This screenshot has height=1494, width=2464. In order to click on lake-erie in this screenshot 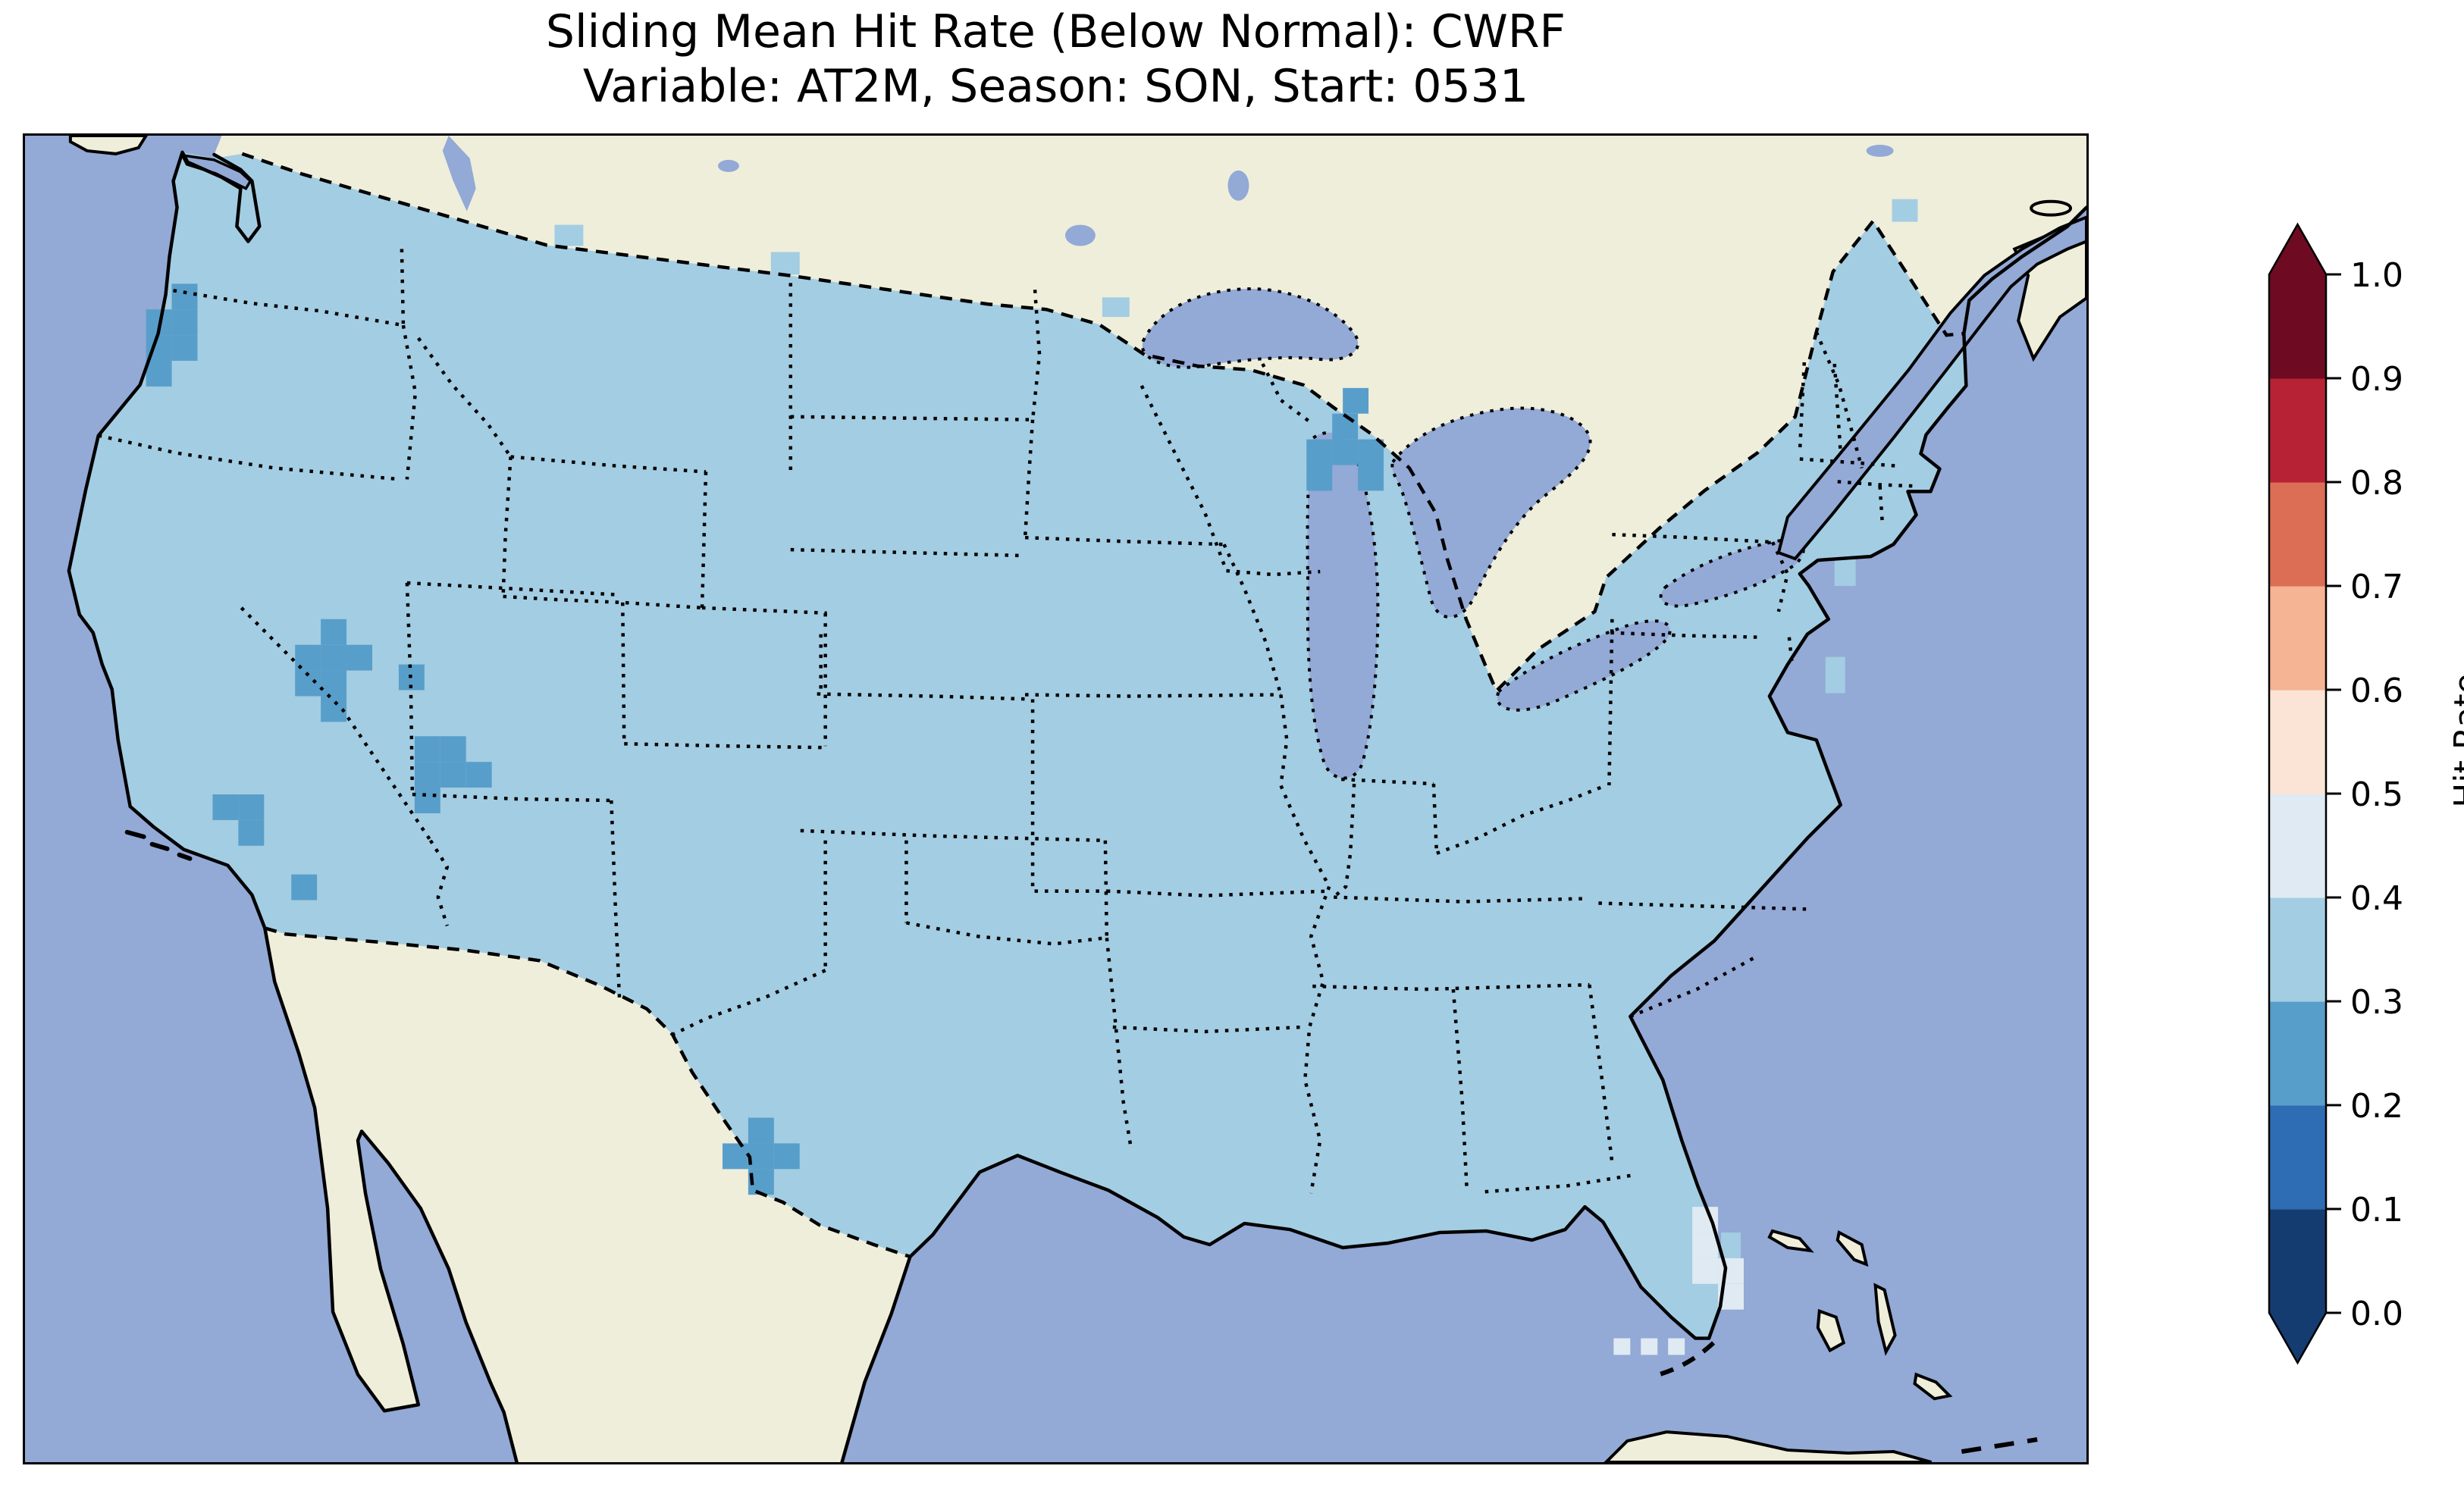, I will do `click(1584, 665)`.